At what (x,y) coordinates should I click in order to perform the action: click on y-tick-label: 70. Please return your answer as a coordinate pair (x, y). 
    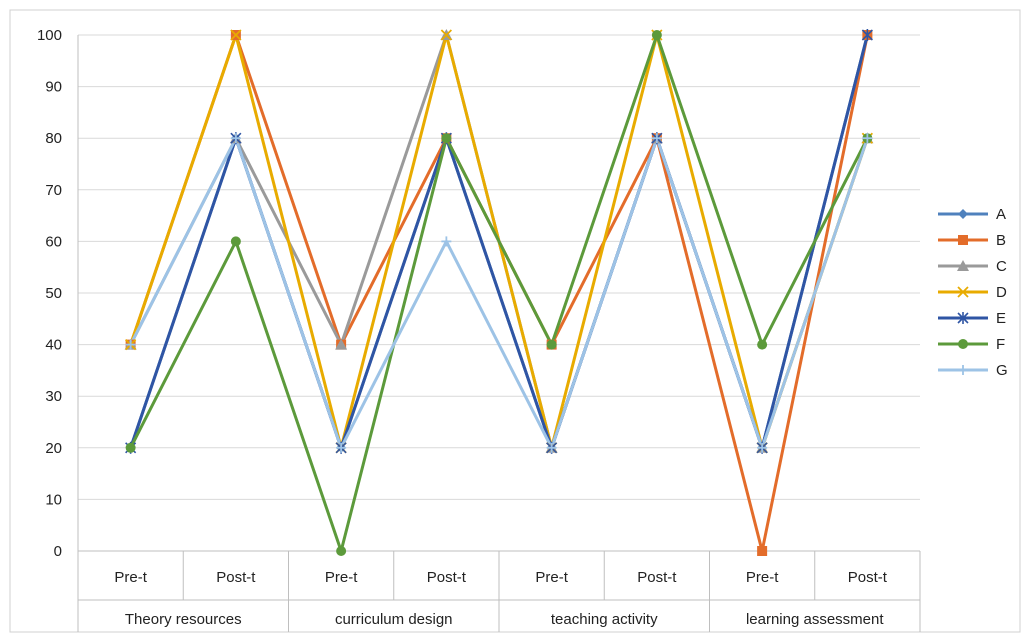
    Looking at the image, I should click on (53, 190).